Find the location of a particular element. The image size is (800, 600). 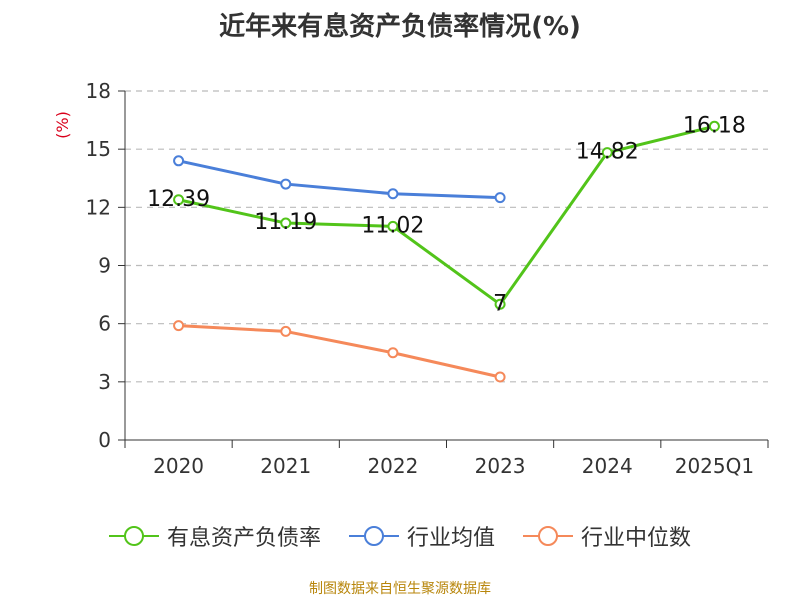

y-tick-label: 18 is located at coordinates (98, 91).